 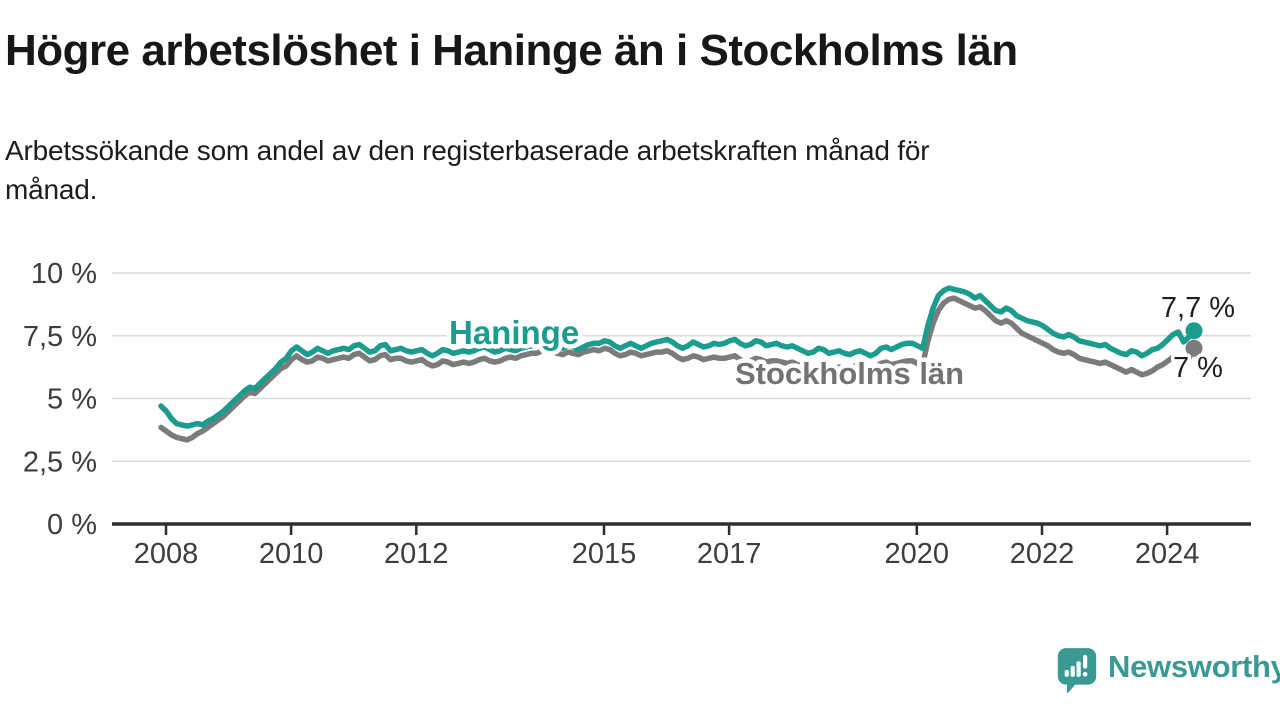 I want to click on exclamation-bar, so click(x=1085, y=661).